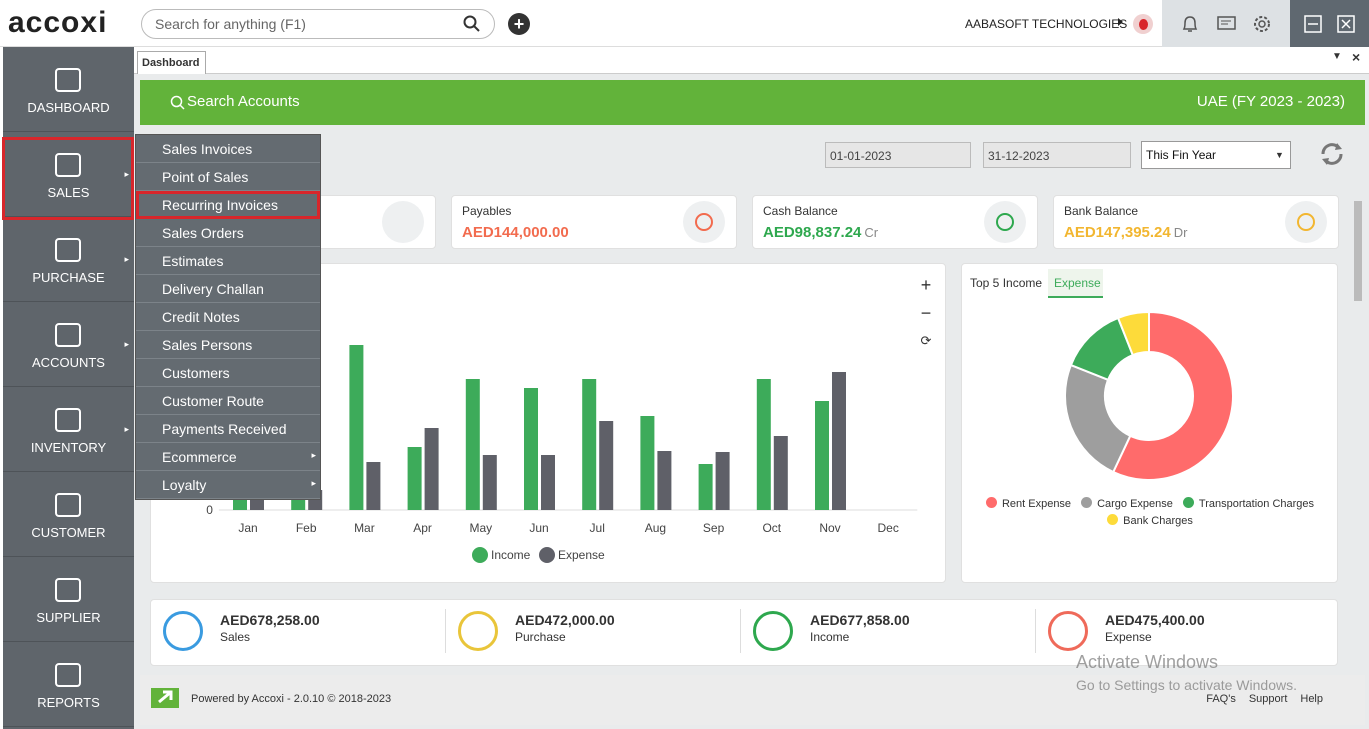 The image size is (1369, 729). I want to click on sidebar-item: REPORTS, so click(68, 684).